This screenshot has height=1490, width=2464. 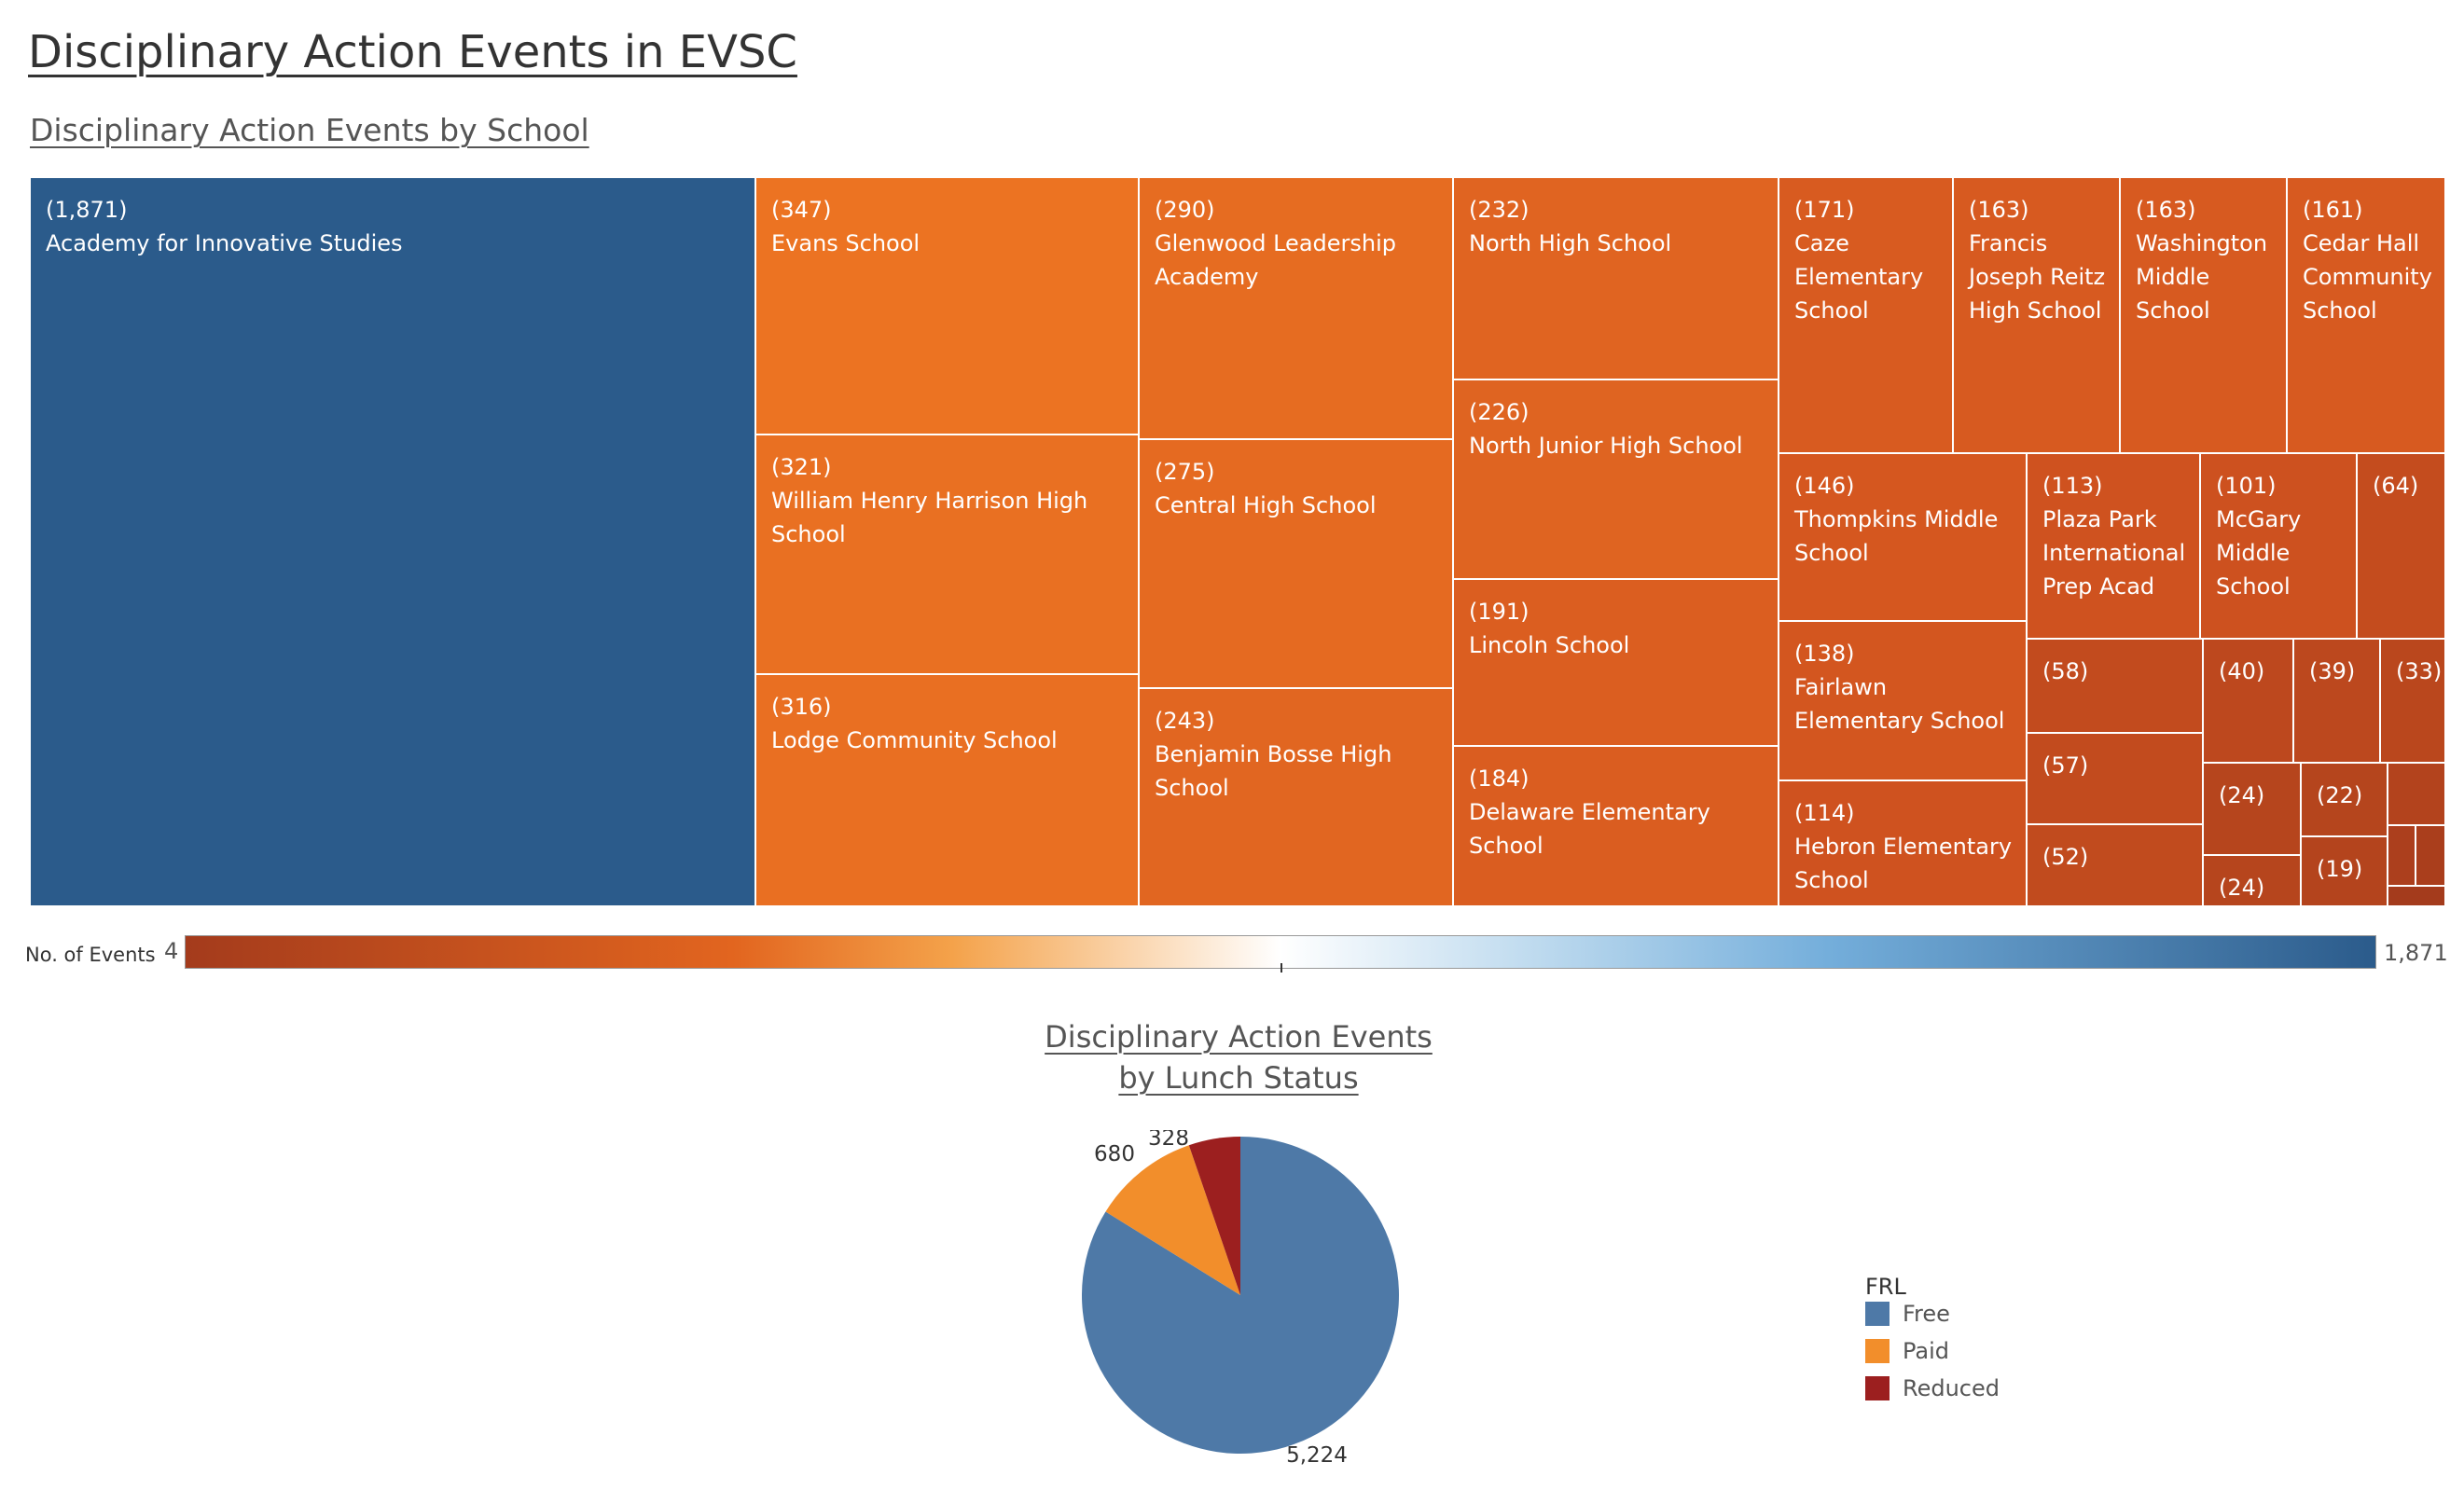 What do you see at coordinates (950, 226) in the screenshot?
I see `tile-text: (347) Evans School` at bounding box center [950, 226].